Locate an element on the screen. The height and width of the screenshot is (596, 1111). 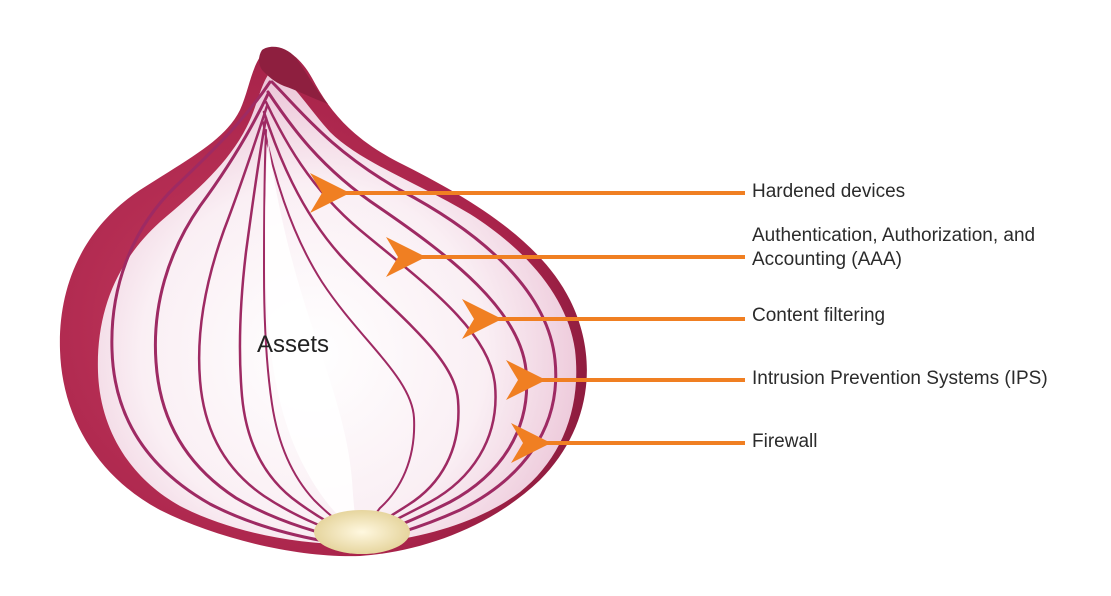
onion-core is located at coordinates (311, 336).